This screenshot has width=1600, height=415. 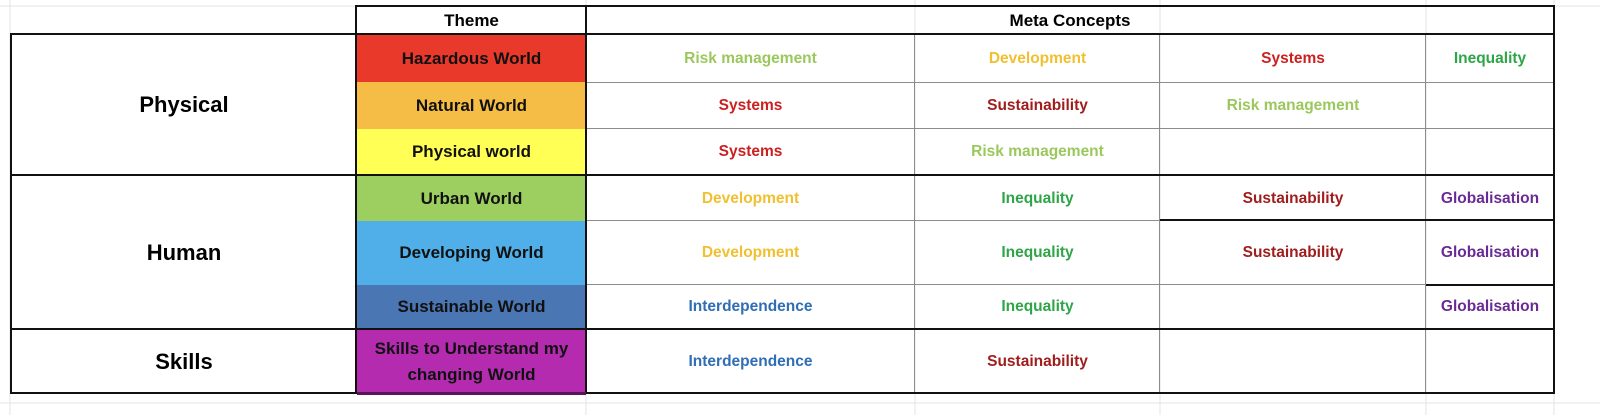 I want to click on table-bottom-border, so click(x=782, y=393).